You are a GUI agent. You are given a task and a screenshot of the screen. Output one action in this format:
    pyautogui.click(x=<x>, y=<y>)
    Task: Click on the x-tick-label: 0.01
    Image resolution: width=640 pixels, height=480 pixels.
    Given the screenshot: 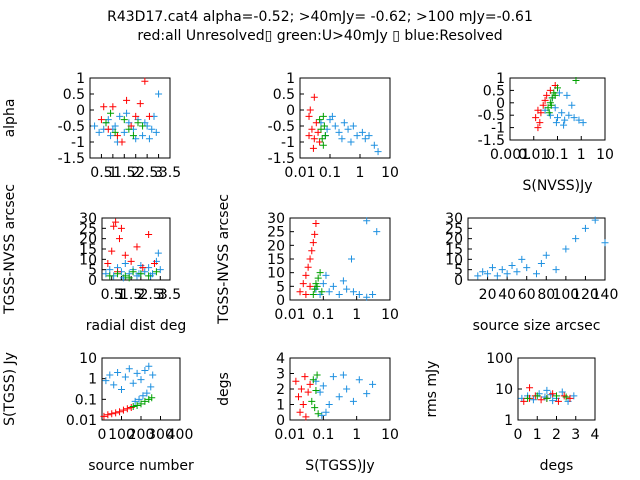 What is the action you would take?
    pyautogui.click(x=299, y=173)
    